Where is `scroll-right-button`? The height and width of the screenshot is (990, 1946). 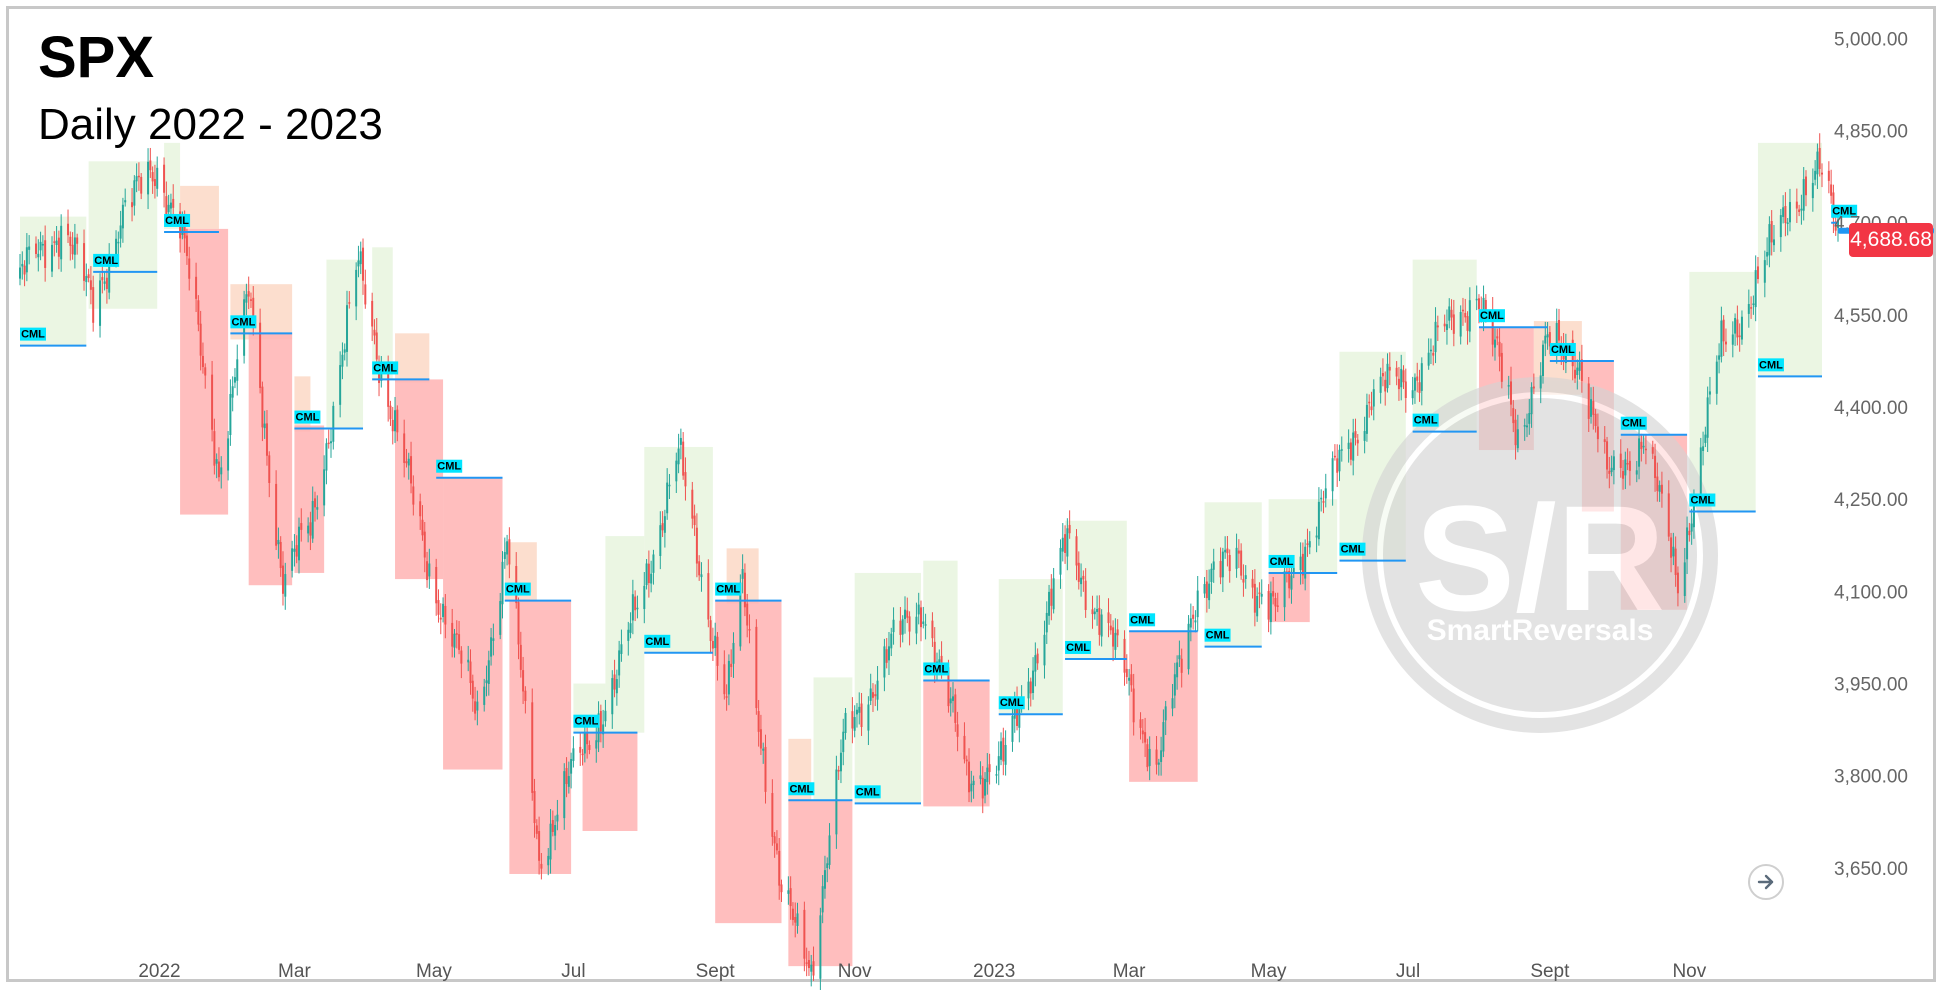
scroll-right-button is located at coordinates (1766, 882).